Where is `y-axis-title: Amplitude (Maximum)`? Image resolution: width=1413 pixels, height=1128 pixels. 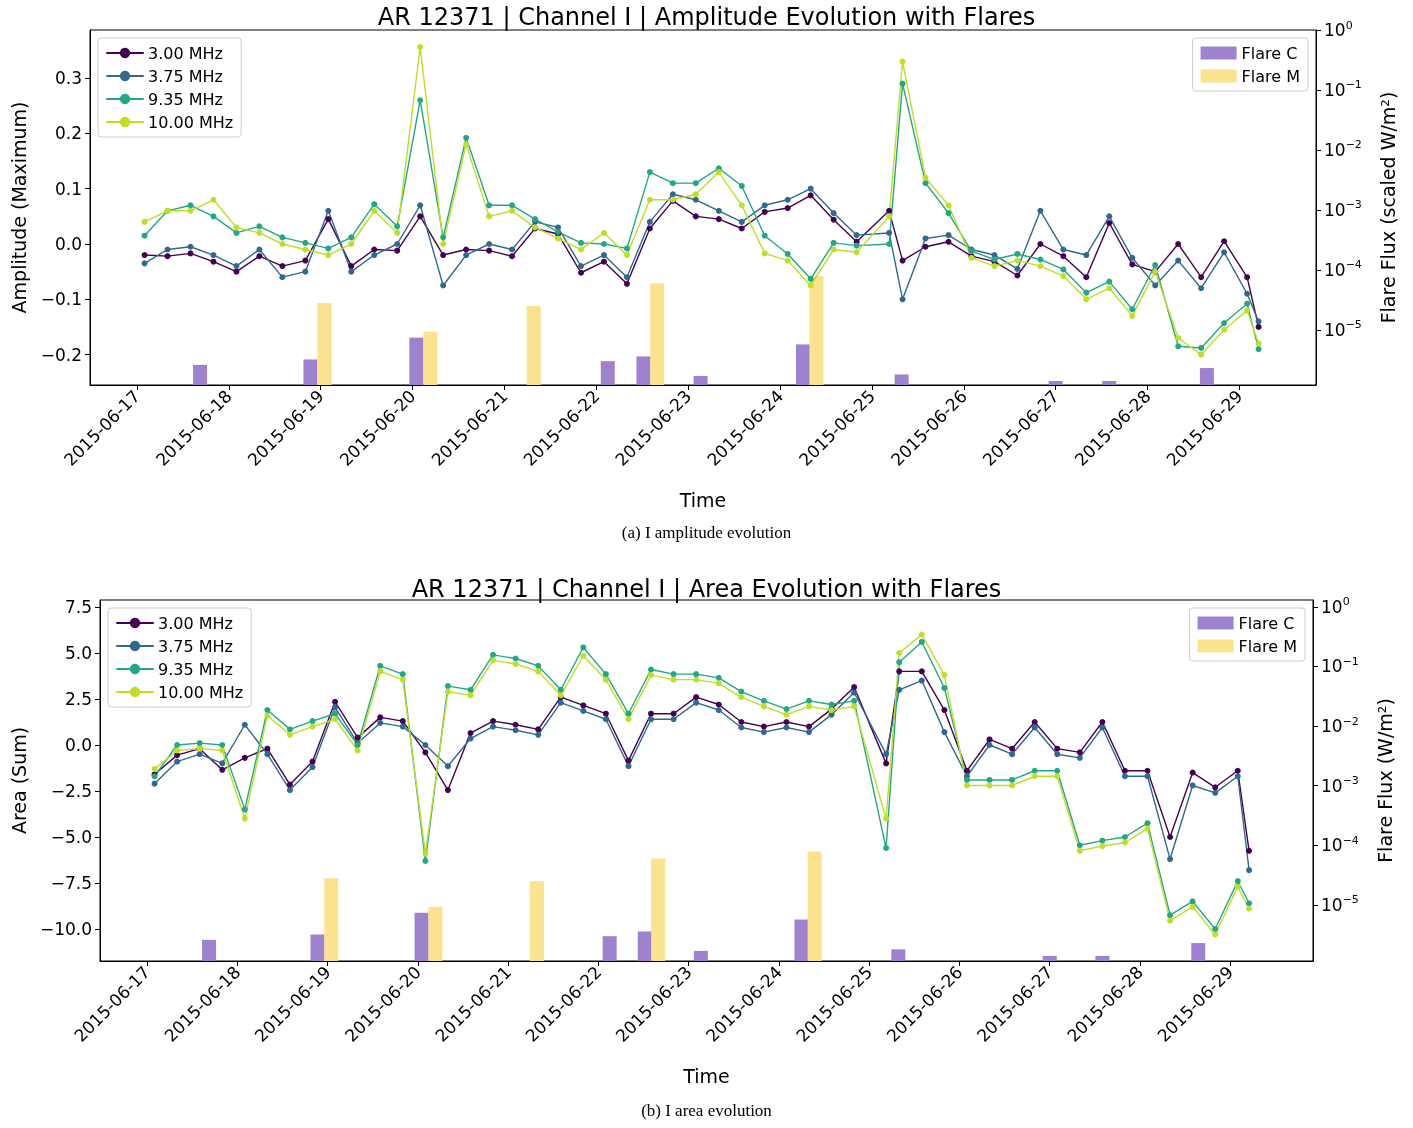
y-axis-title: Amplitude (Maximum) is located at coordinates (18, 207).